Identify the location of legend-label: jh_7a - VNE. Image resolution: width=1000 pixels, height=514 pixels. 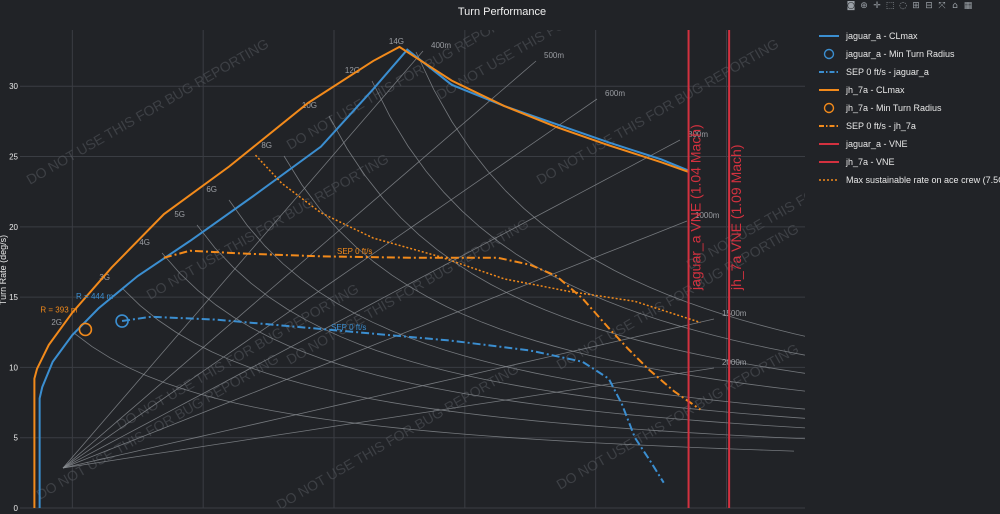
(870, 162).